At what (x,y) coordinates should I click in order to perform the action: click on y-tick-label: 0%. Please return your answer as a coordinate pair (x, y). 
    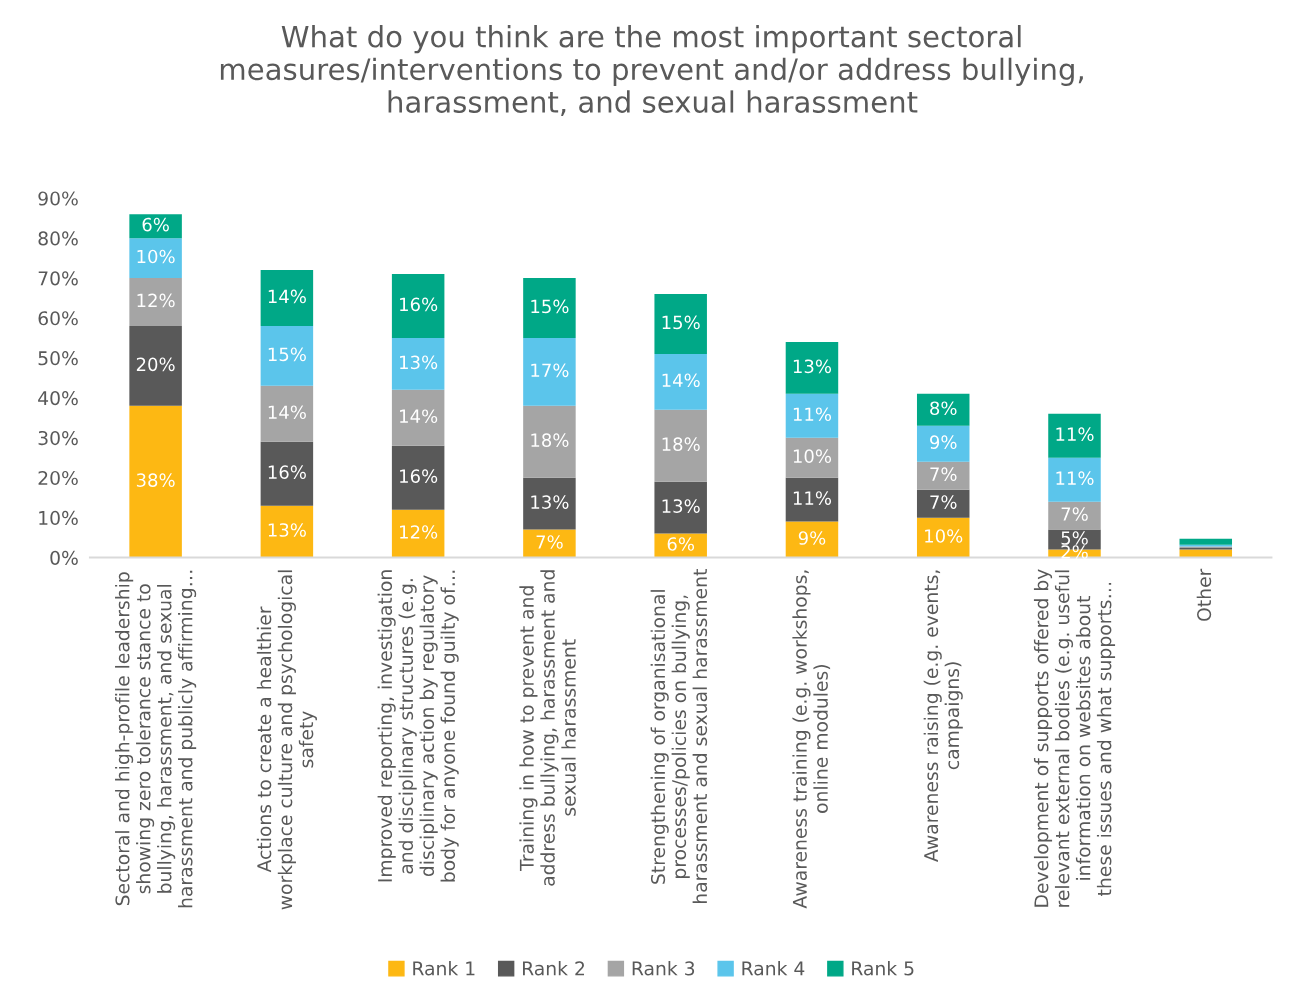
    Looking at the image, I should click on (64, 557).